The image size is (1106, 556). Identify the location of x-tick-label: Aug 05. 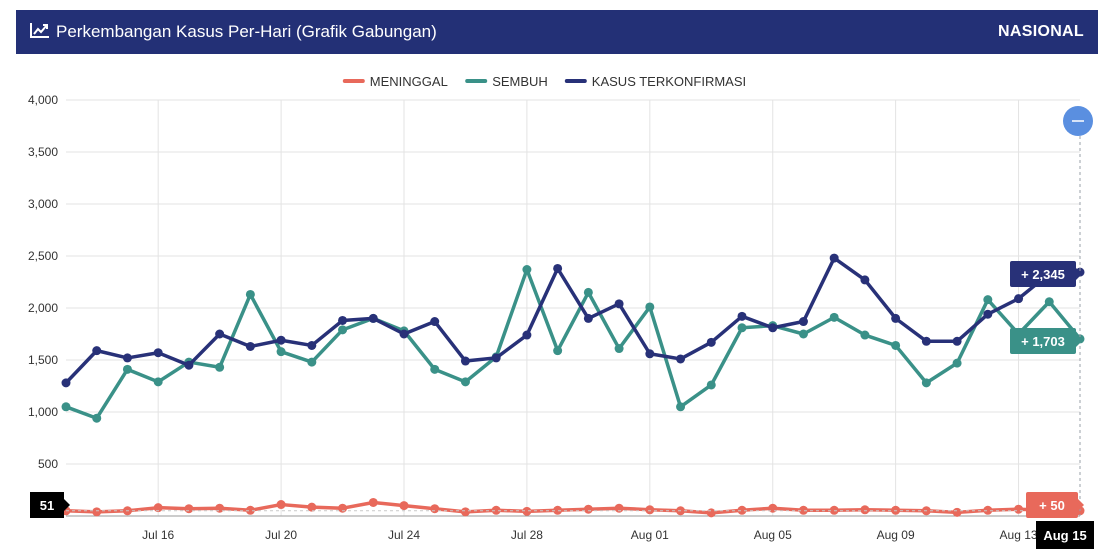
(773, 535).